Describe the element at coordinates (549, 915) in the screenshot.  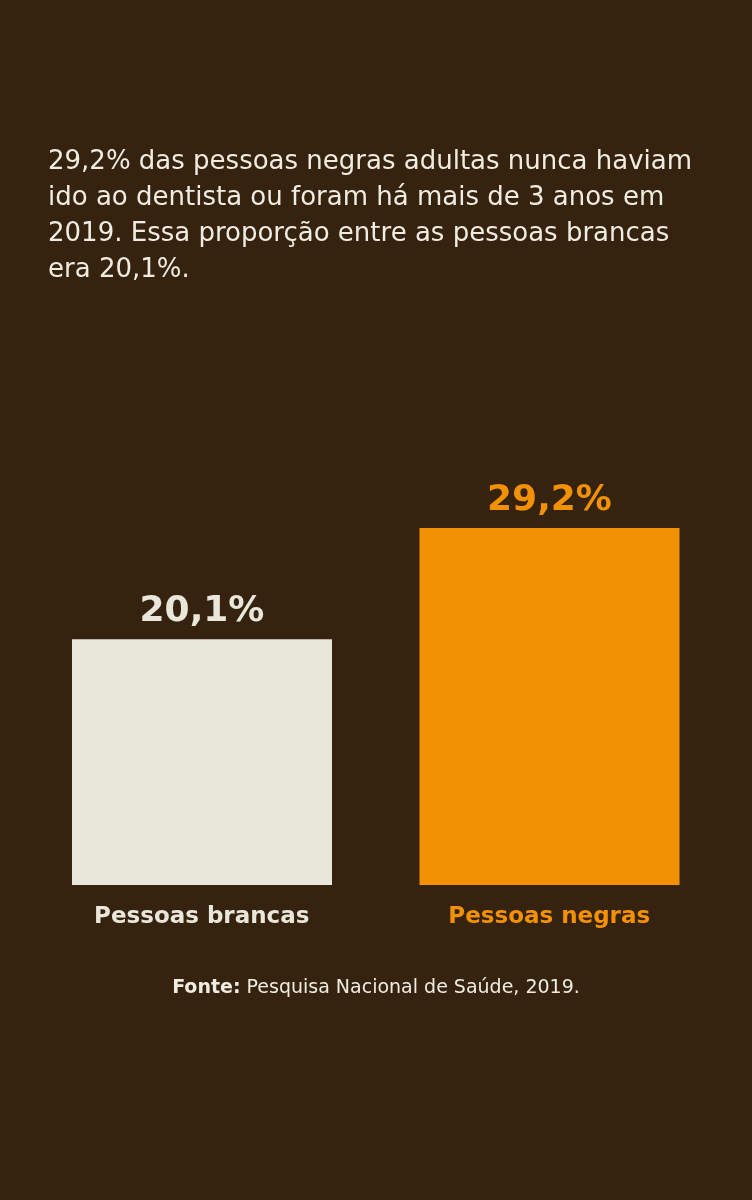
I see `x-tick-label: Pessoas negras` at that location.